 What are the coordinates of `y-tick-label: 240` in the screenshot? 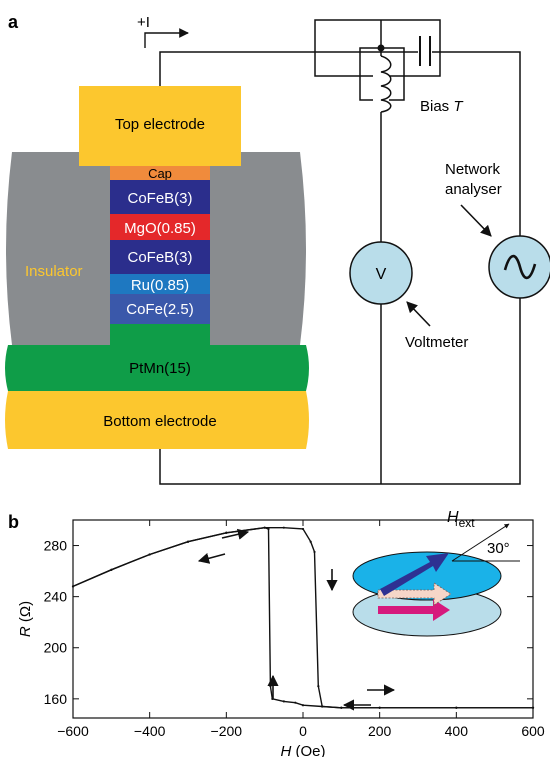 It's located at (56, 597).